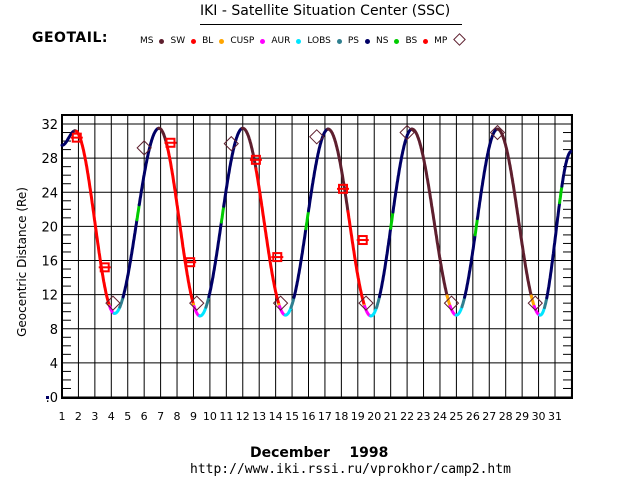  I want to click on legend-item-cusp: CUSP, so click(248, 41).